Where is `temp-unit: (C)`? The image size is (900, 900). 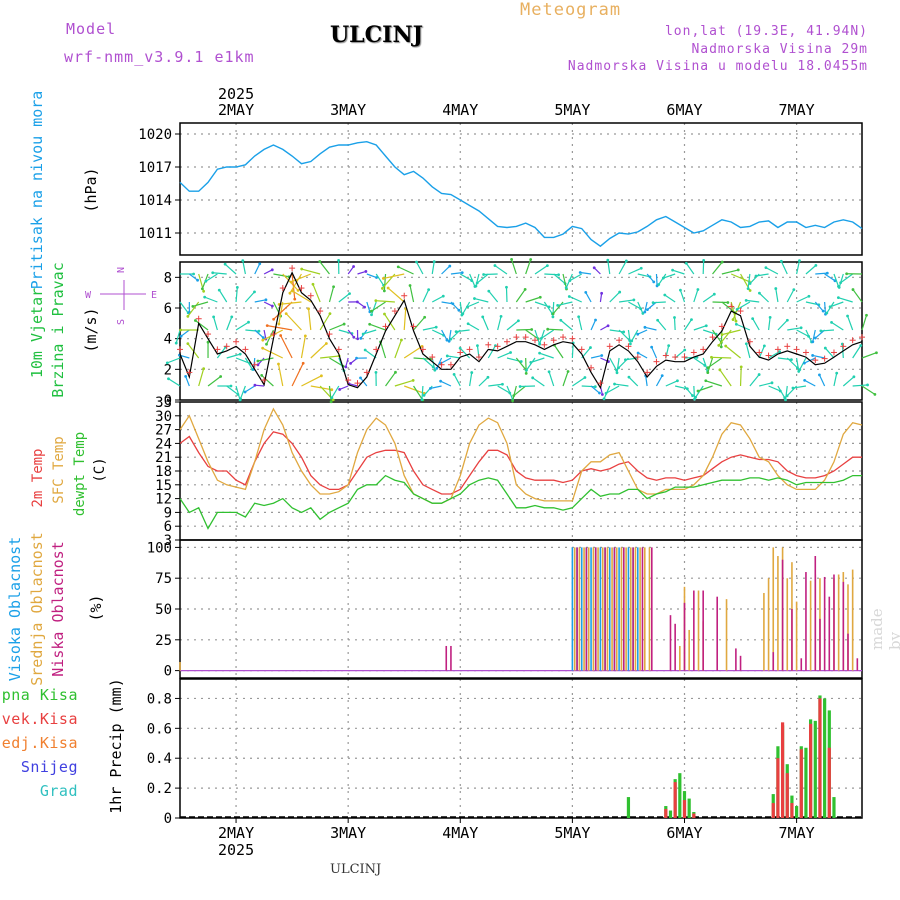
temp-unit: (C) is located at coordinates (100, 469).